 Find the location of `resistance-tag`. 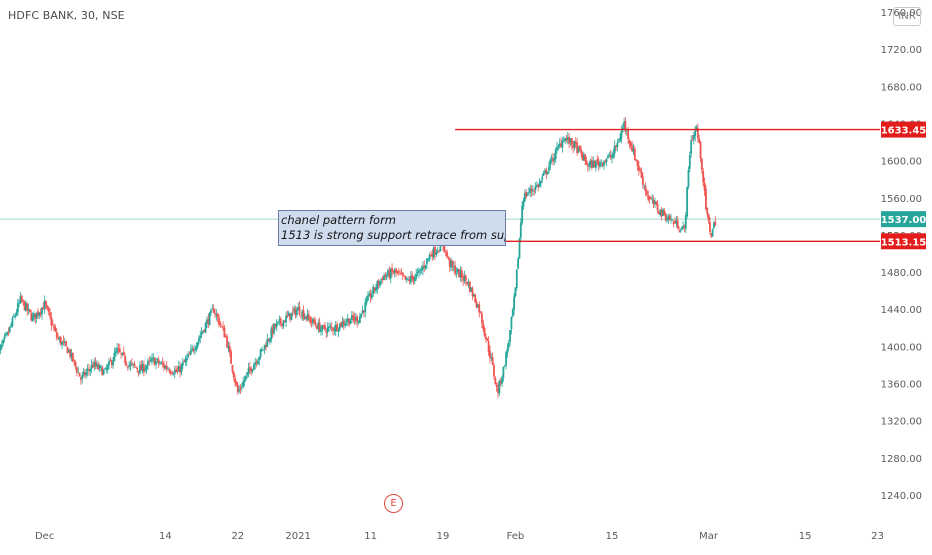

resistance-tag is located at coordinates (903, 129).